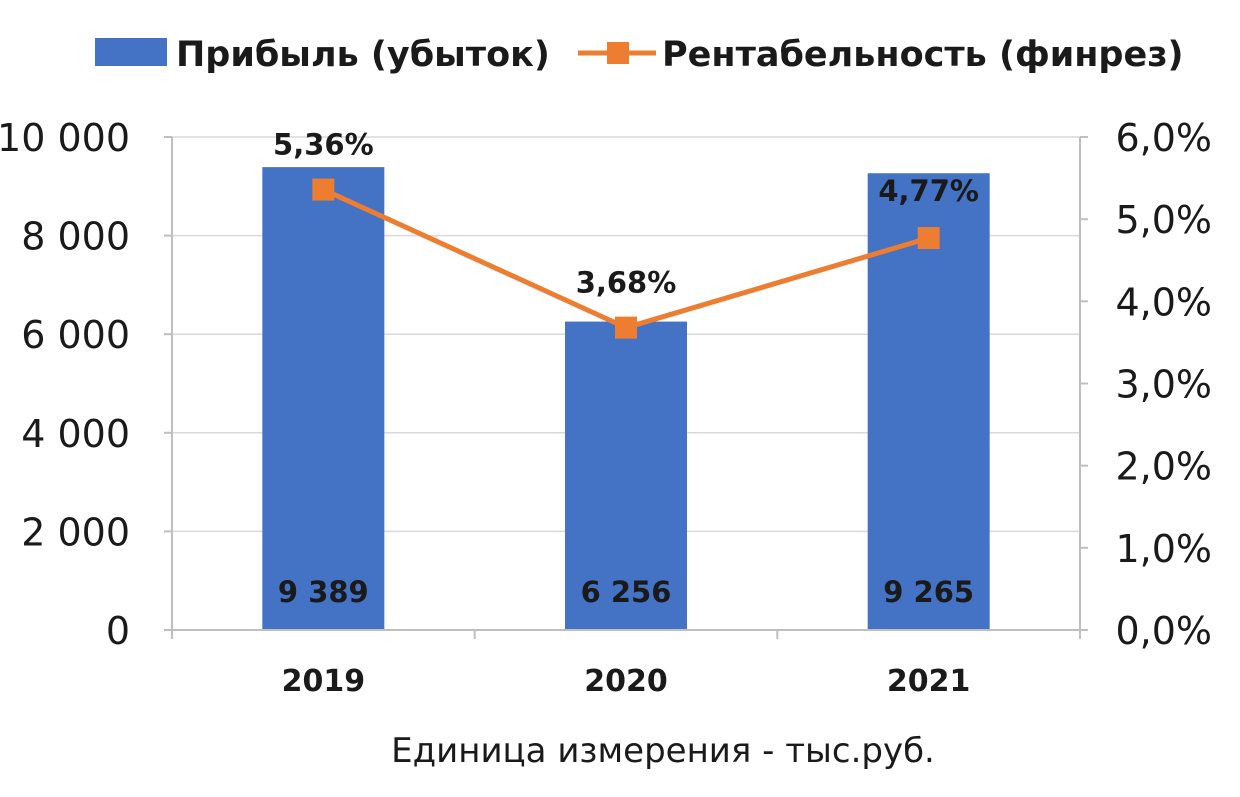 This screenshot has width=1240, height=797. What do you see at coordinates (1163, 385) in the screenshot?
I see `y-right-tick-label: 3,0%` at bounding box center [1163, 385].